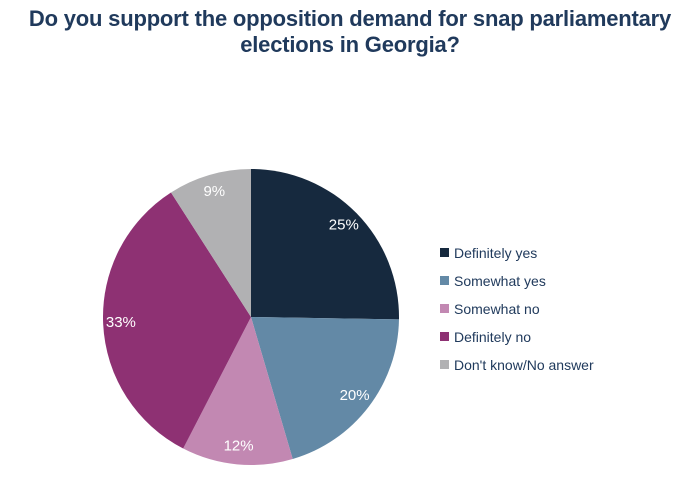  What do you see at coordinates (214, 191) in the screenshot?
I see `pie-value-label-don-t-know-no-answer: 9%` at bounding box center [214, 191].